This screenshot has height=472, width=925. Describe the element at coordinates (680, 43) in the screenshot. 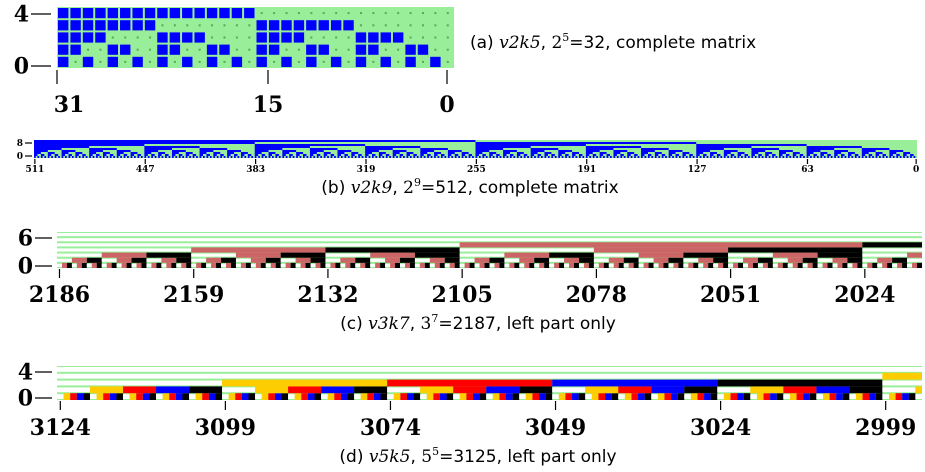

I see `caption-suffix: , complete matrix` at that location.